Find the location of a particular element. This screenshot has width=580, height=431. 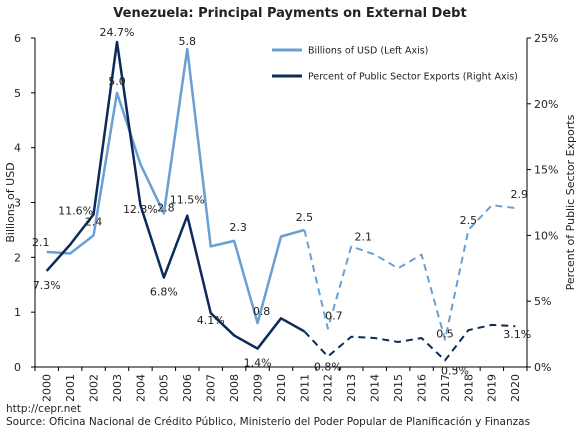

series-1-projected-line is located at coordinates (409, 342).